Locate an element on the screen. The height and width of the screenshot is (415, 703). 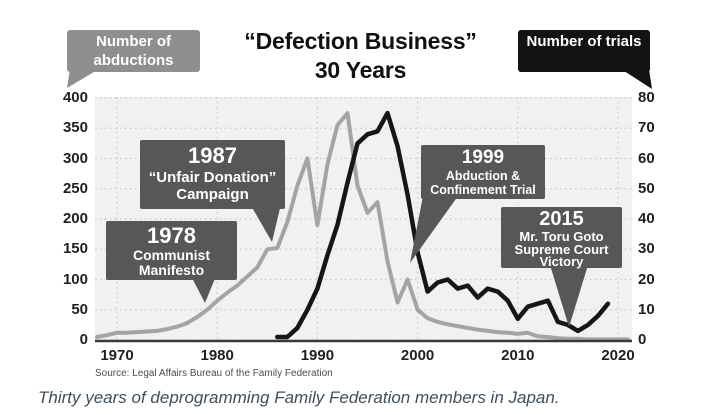
callout-2015-year: 2015 is located at coordinates (561, 219).